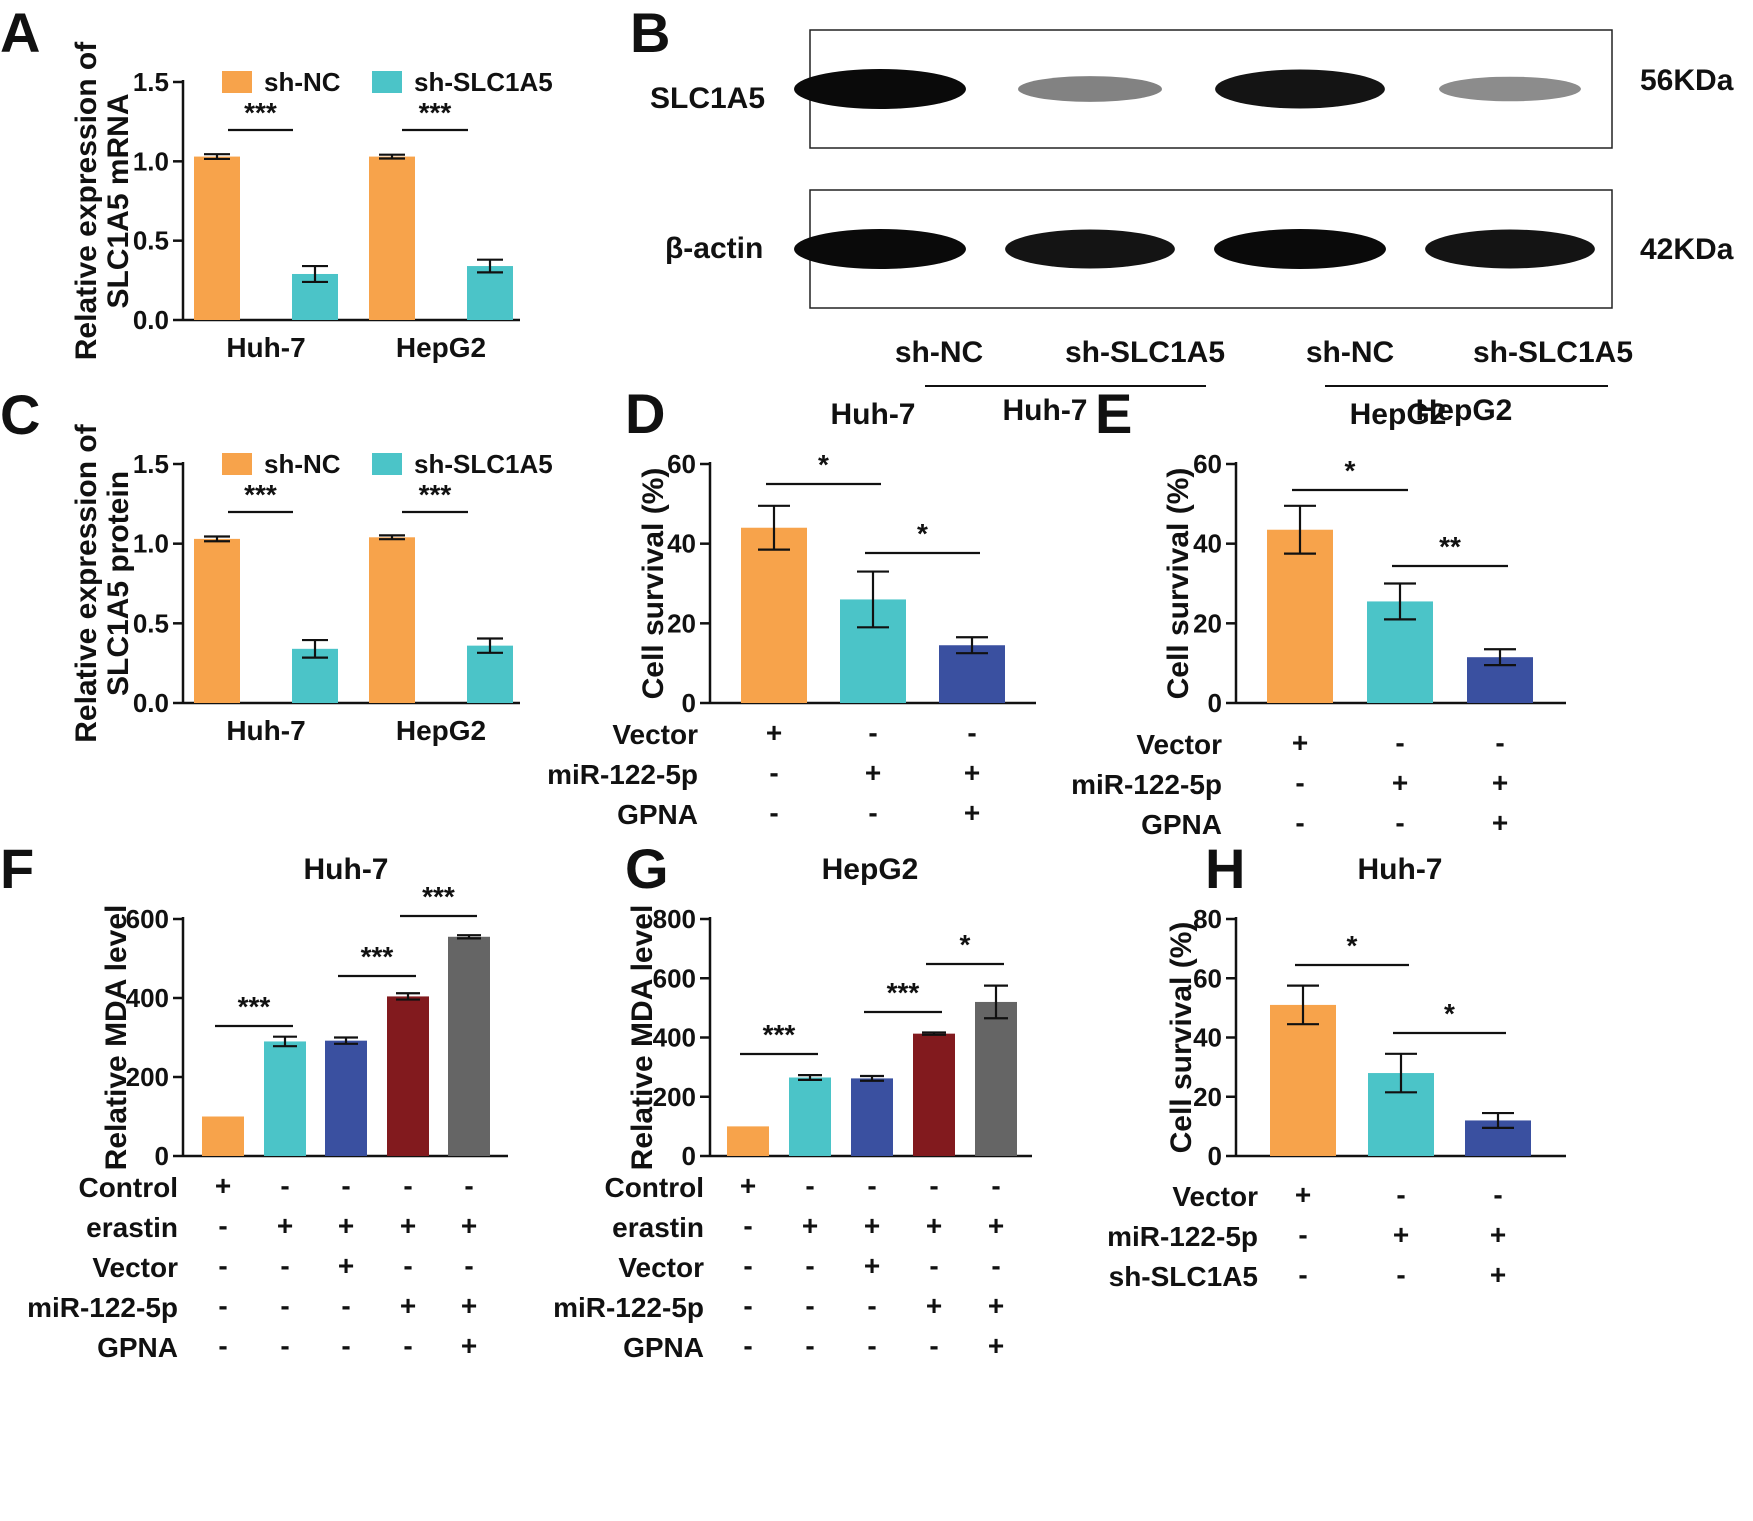 Image resolution: width=1753 pixels, height=1521 pixels. I want to click on significance-label: **, so click(1450, 546).